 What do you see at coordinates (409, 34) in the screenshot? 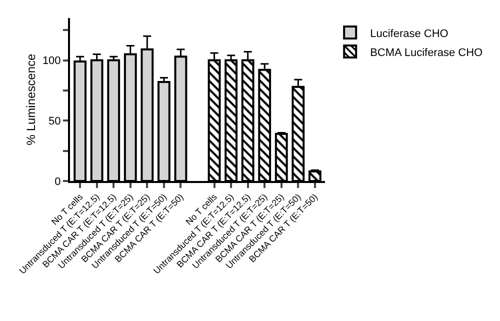
I see `legend-label: Luciferase CHO` at bounding box center [409, 34].